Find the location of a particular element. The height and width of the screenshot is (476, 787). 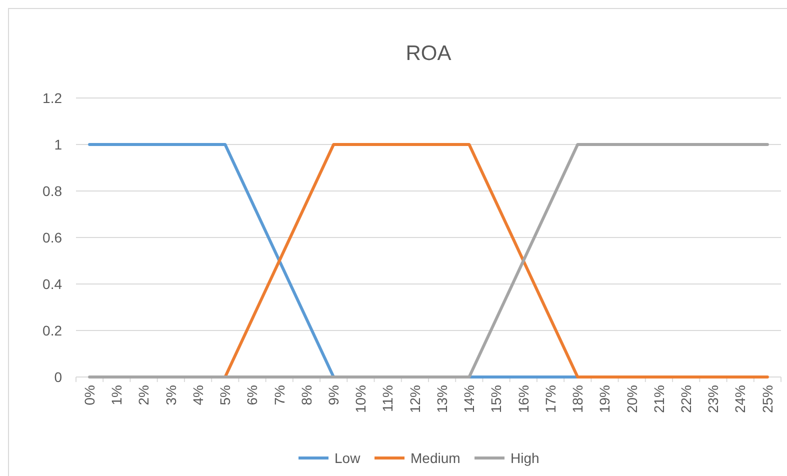

x-tick-label: 21% is located at coordinates (658, 399).